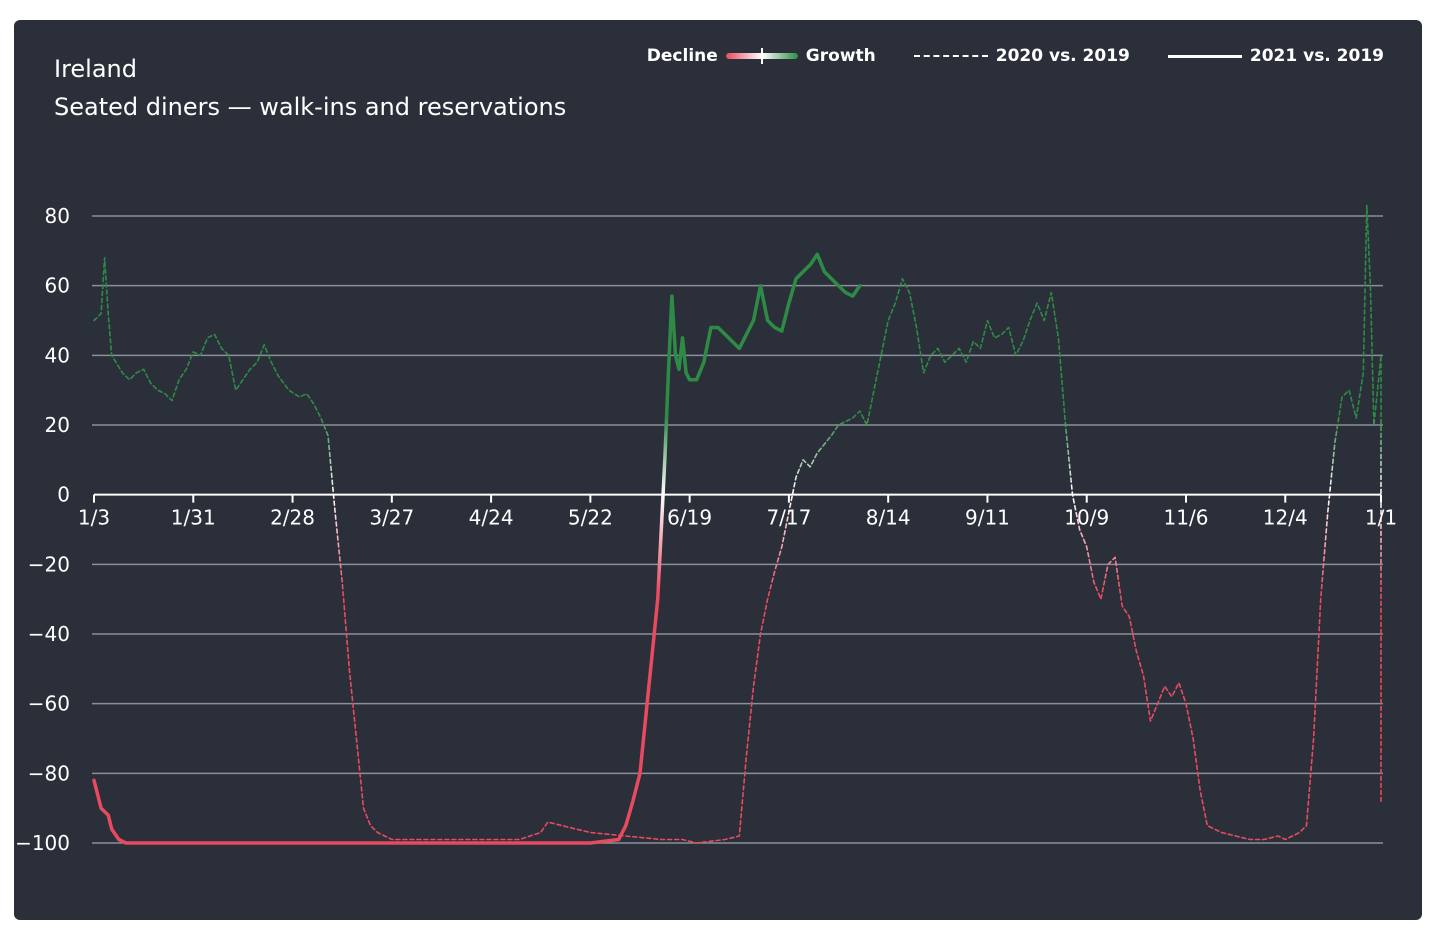  I want to click on x-tick-label: 1/1, so click(1381, 518).